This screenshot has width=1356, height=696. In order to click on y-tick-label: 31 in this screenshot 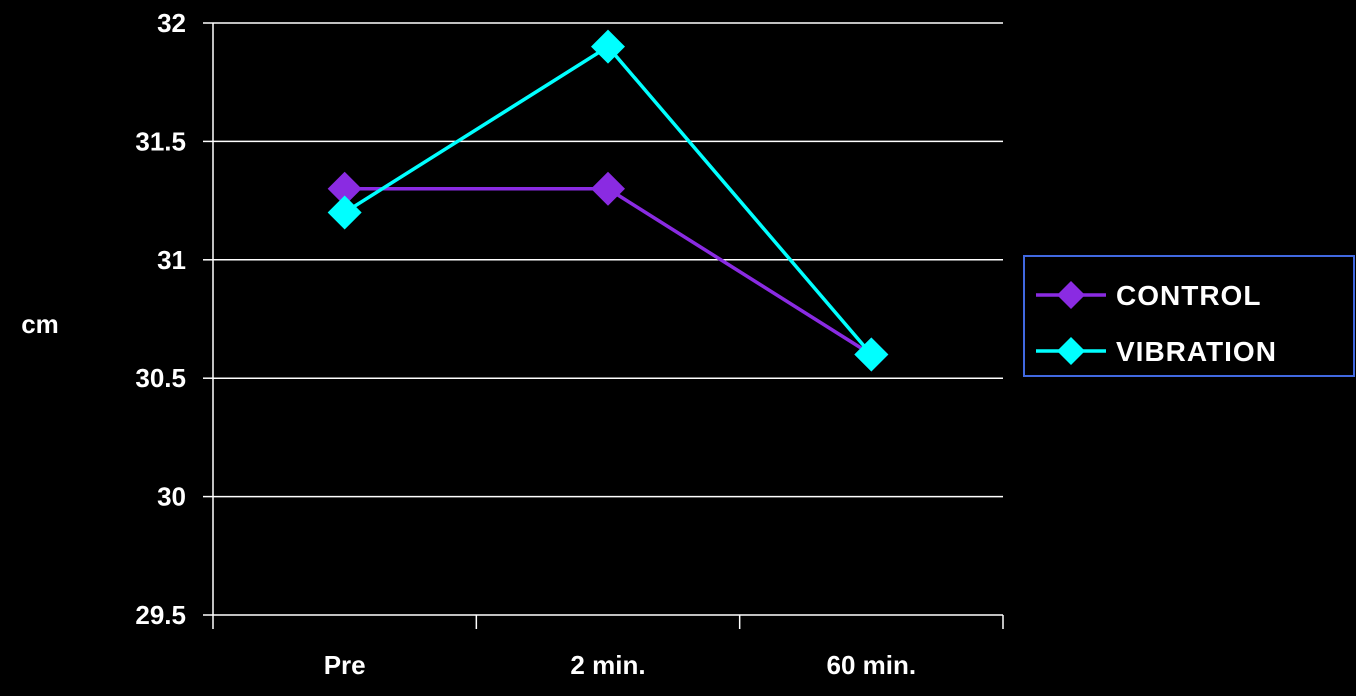, I will do `click(171, 260)`.